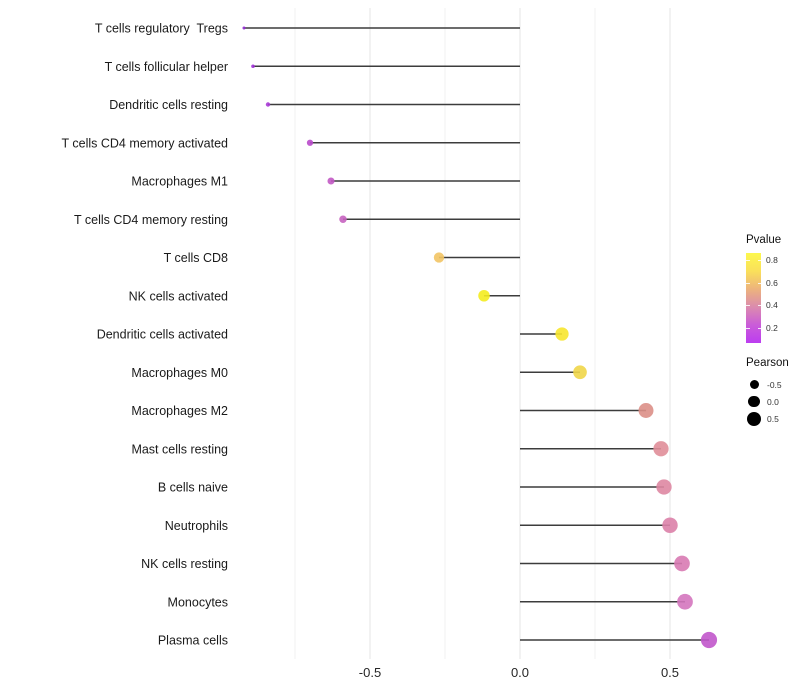  What do you see at coordinates (178, 296) in the screenshot?
I see `y-axis-label: NK cells activated` at bounding box center [178, 296].